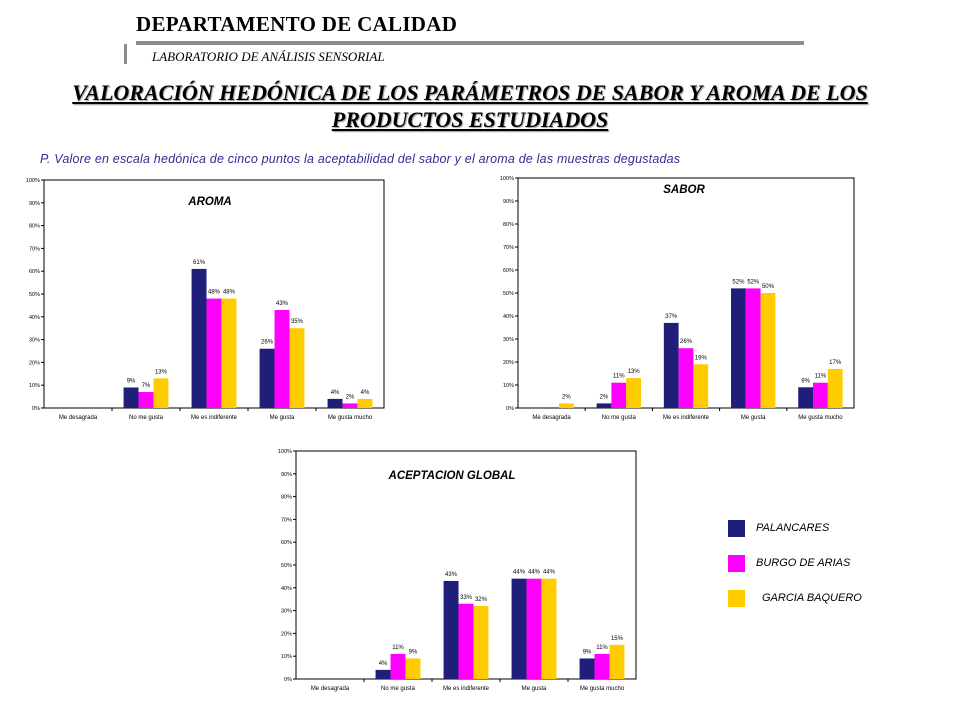  What do you see at coordinates (268, 56) in the screenshot?
I see `laboratory-subtitle: LABORATORIO DE ANÁLISIS SENSORIAL` at bounding box center [268, 56].